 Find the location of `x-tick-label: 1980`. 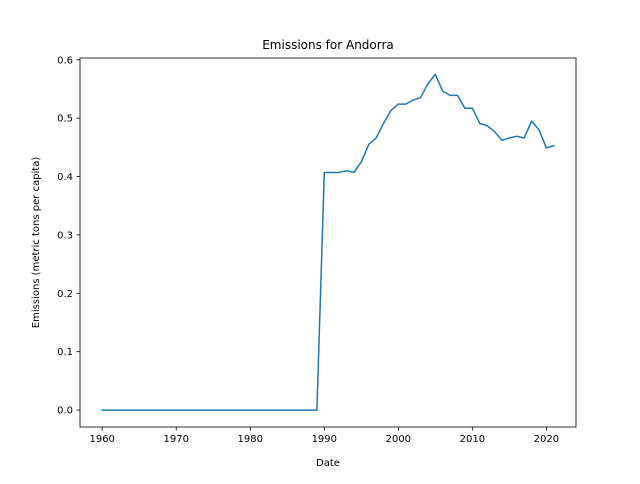

x-tick-label: 1980 is located at coordinates (250, 439).